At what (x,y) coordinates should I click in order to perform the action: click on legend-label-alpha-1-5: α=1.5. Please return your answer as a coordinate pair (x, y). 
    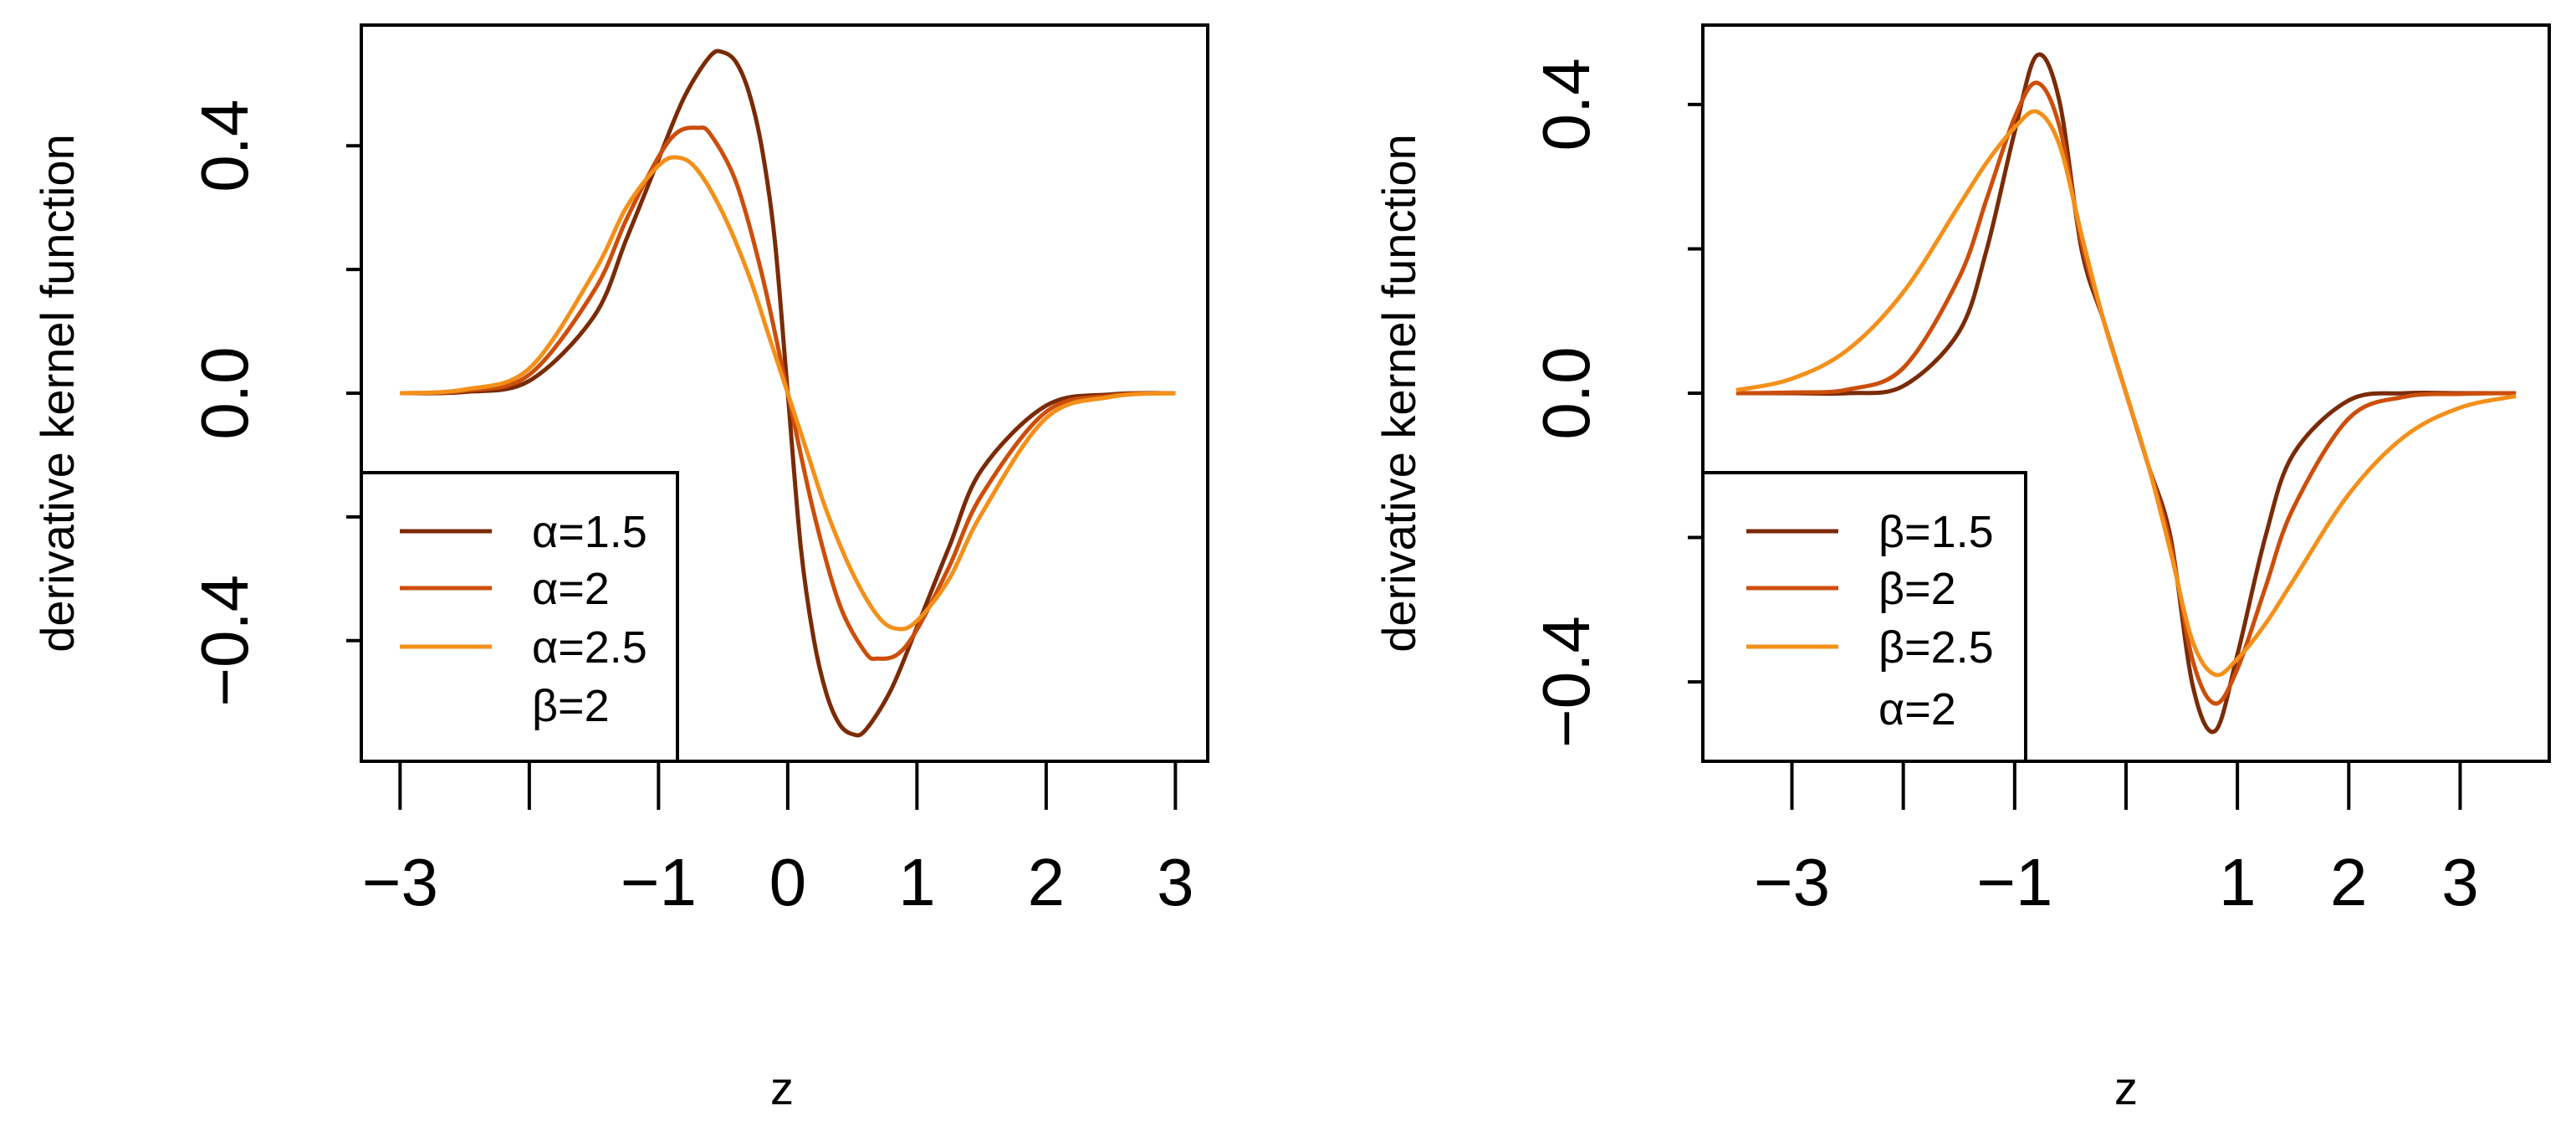
    Looking at the image, I should click on (589, 532).